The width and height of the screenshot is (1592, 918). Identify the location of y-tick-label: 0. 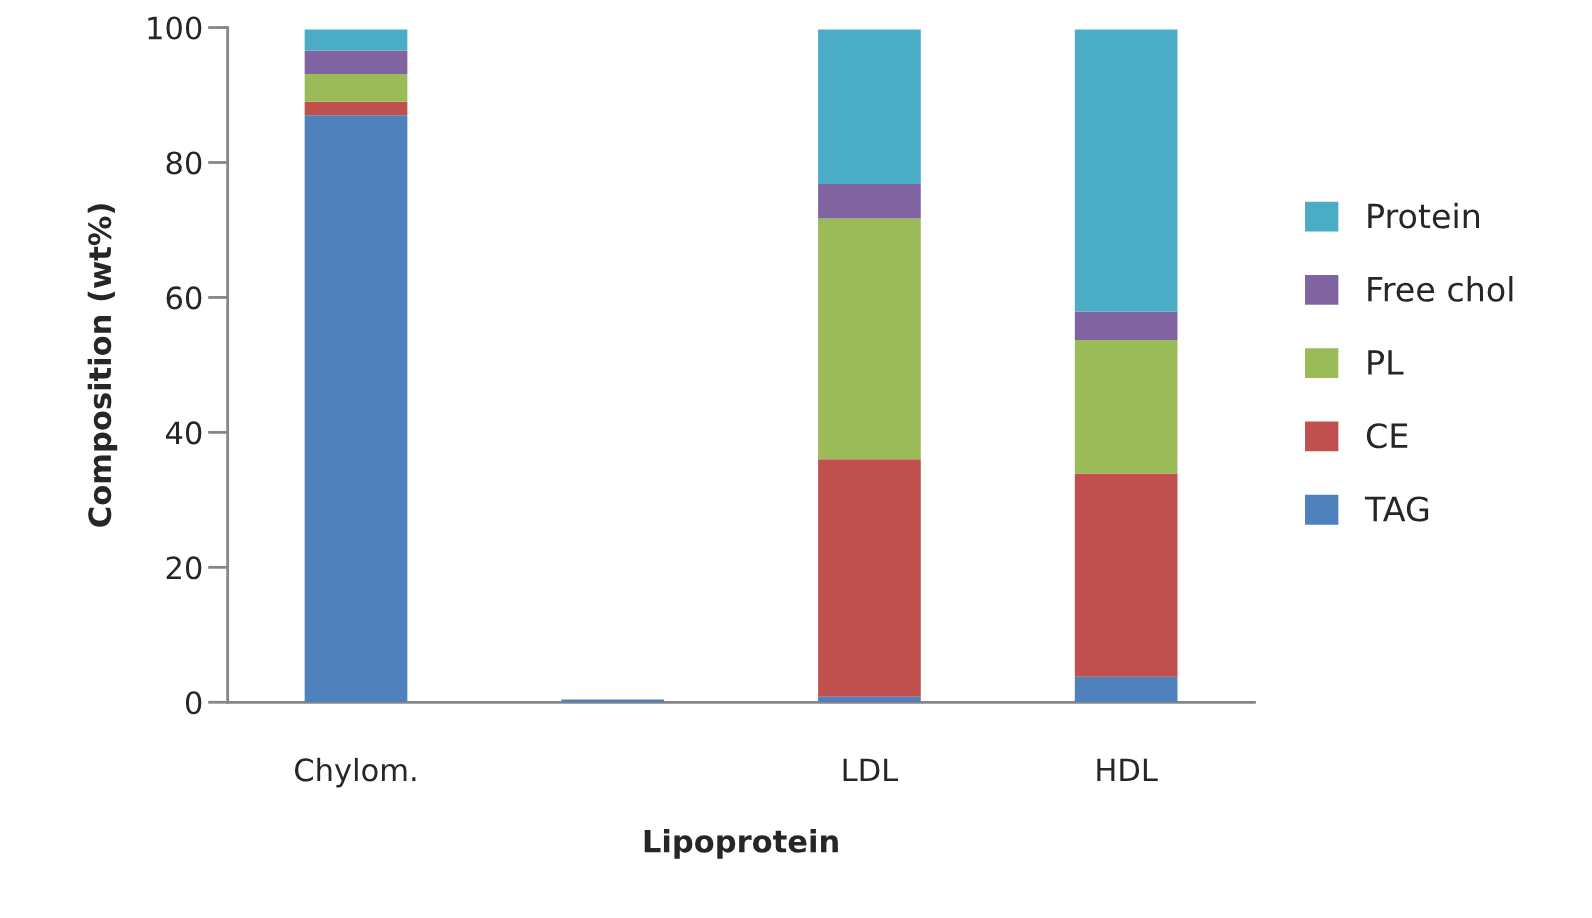
(193, 703).